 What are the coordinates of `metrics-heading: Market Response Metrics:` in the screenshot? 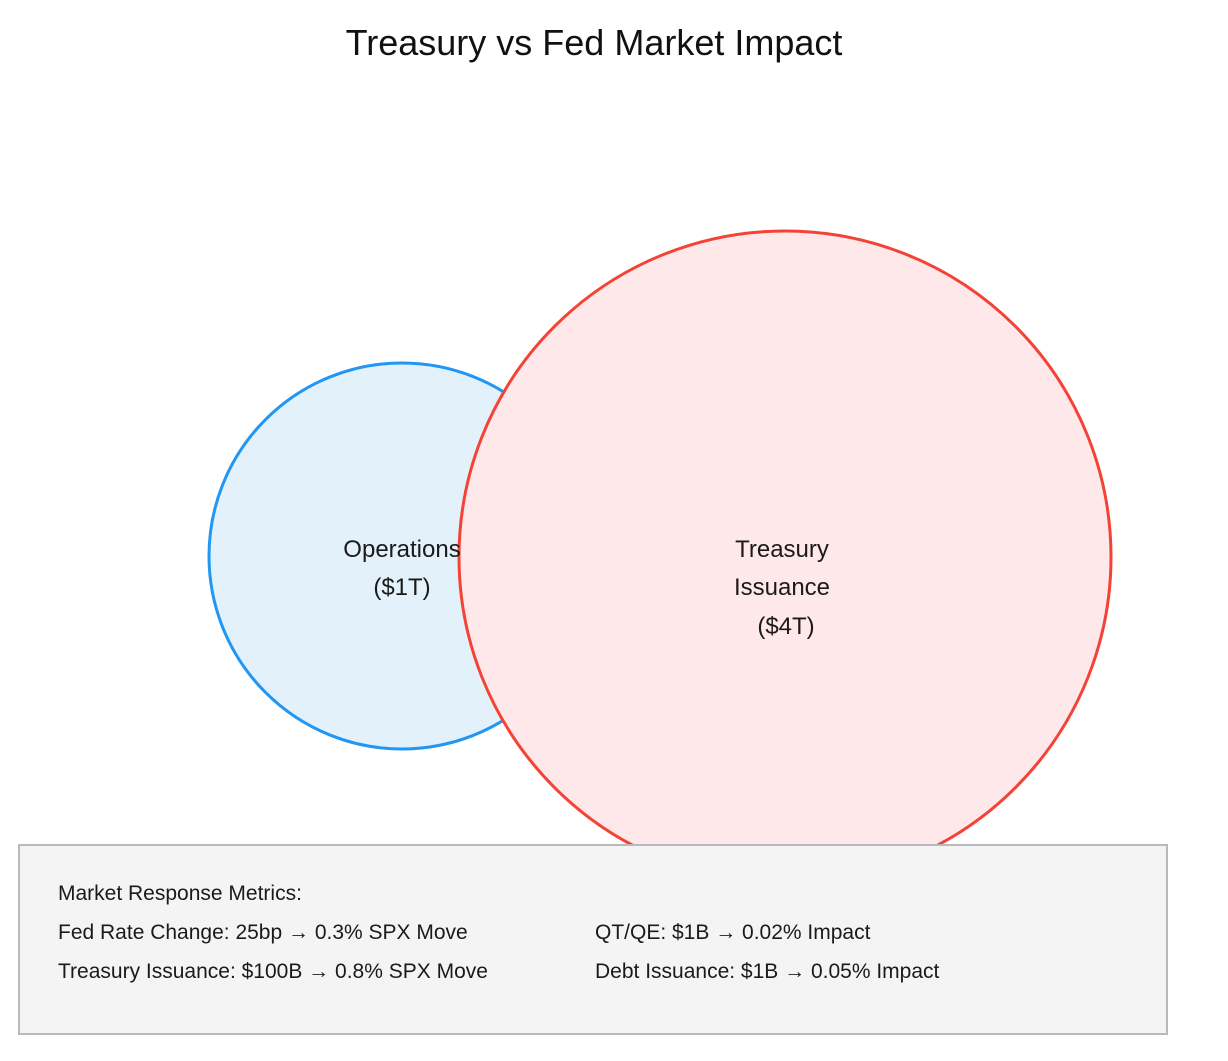 It's located at (180, 893).